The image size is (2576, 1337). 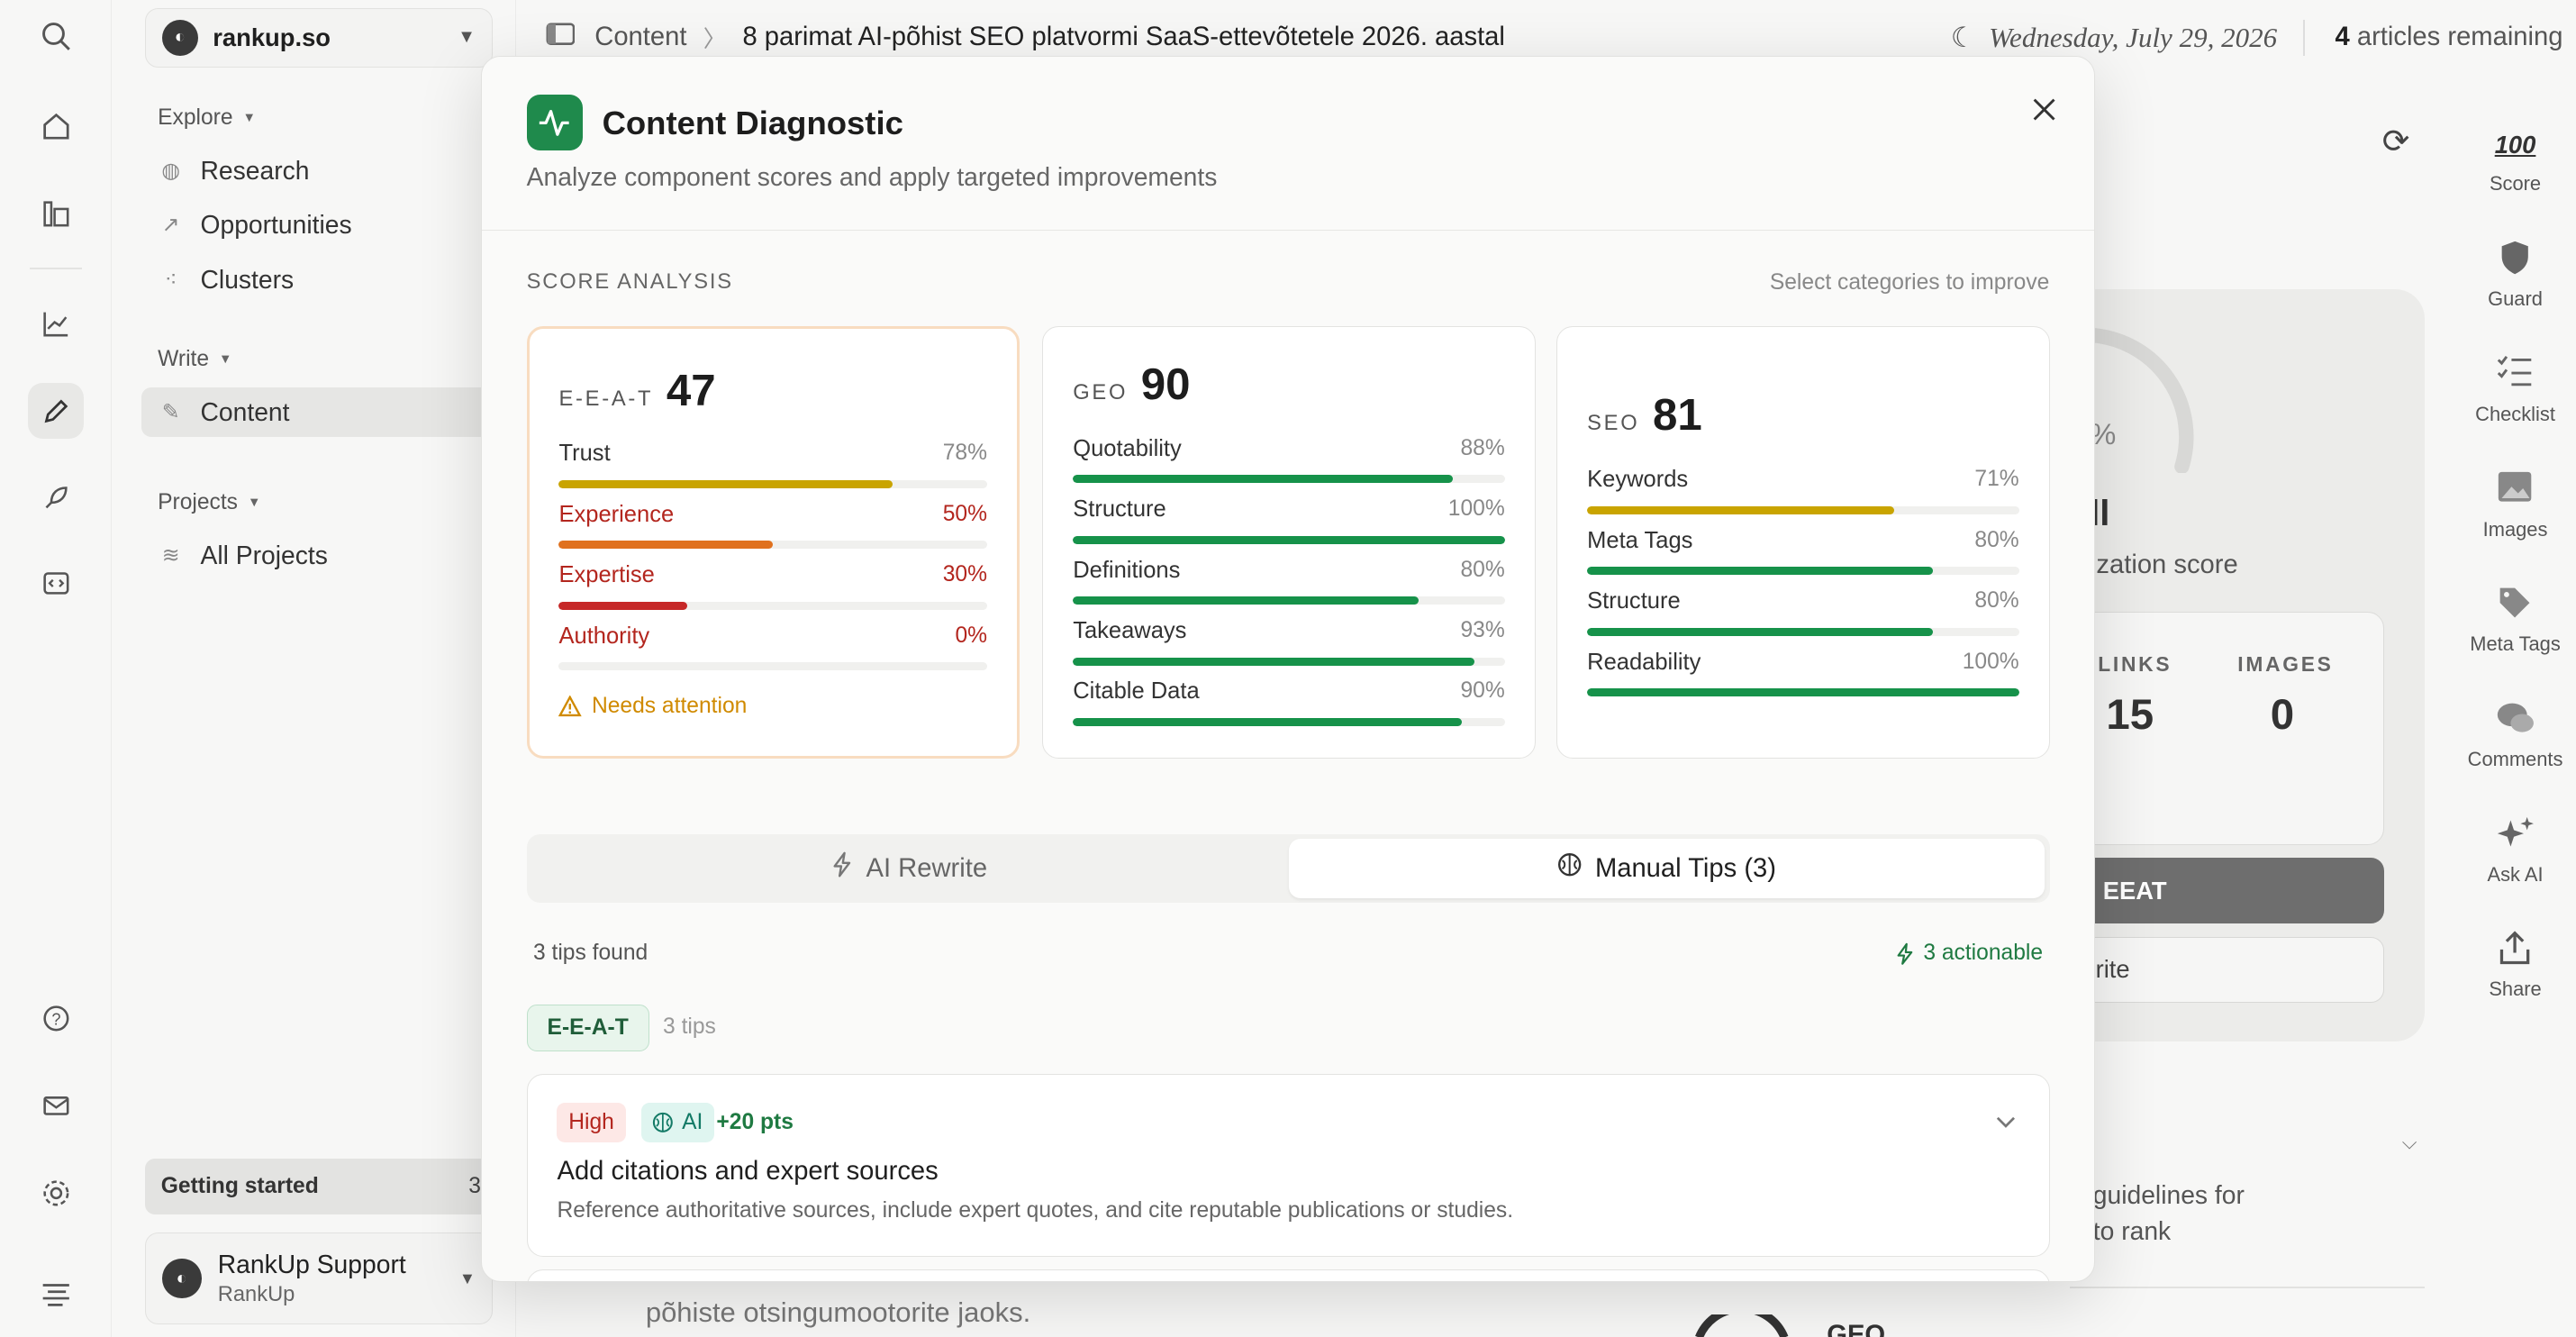 What do you see at coordinates (56, 1193) in the screenshot?
I see `settings-icon` at bounding box center [56, 1193].